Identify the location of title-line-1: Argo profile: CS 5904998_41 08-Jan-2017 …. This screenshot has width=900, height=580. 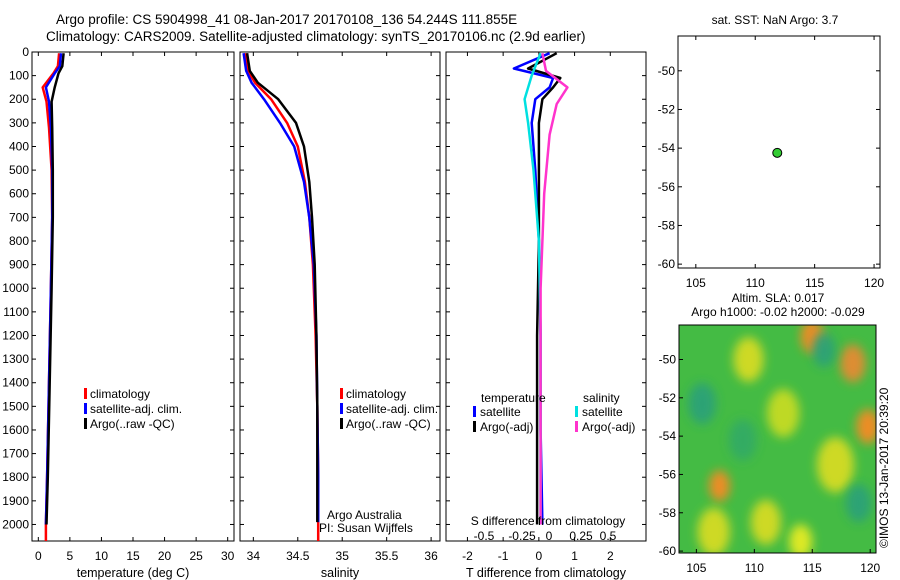
(287, 19).